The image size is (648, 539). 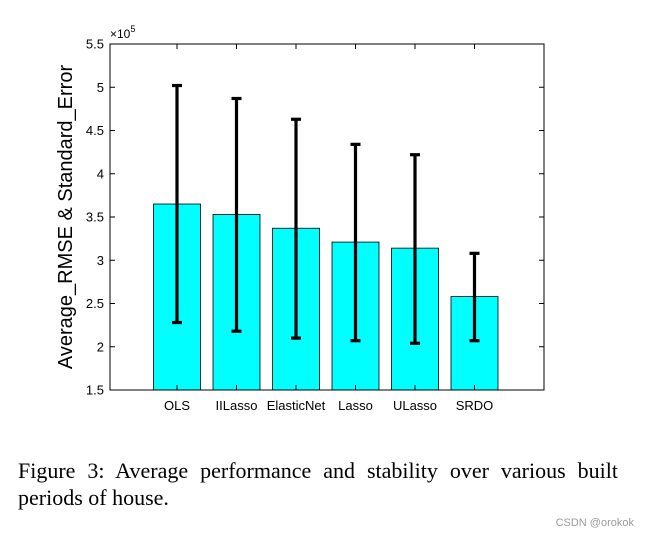 What do you see at coordinates (95, 44) in the screenshot?
I see `y-tick-label: 5.5` at bounding box center [95, 44].